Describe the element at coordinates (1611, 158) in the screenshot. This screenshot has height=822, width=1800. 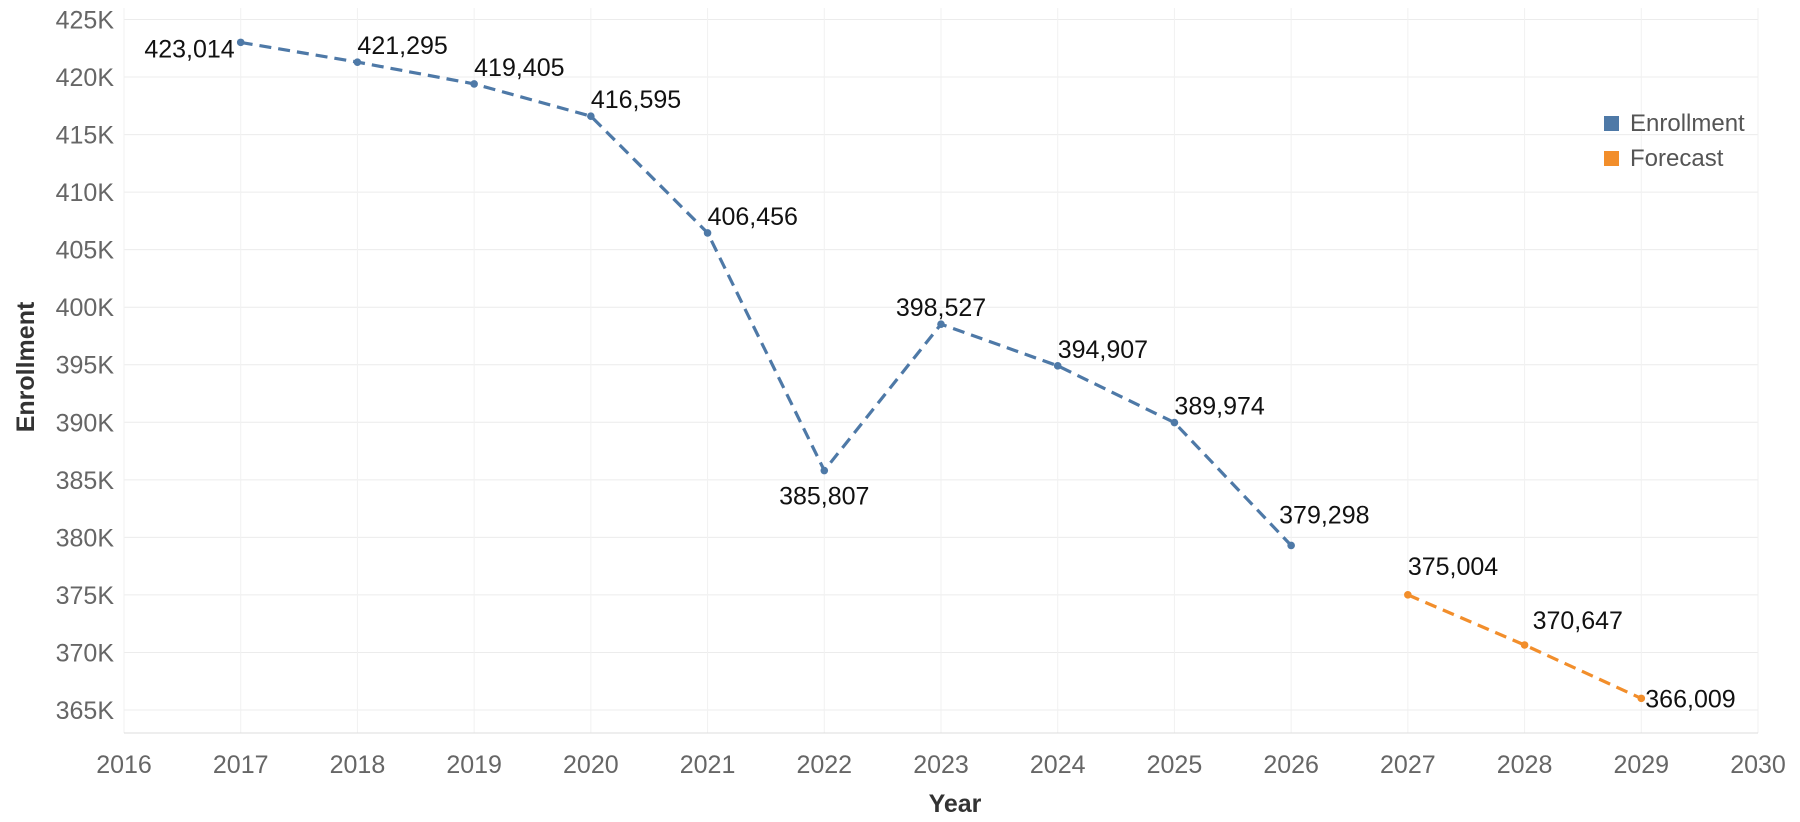
I see `legend-swatch-forecast` at that location.